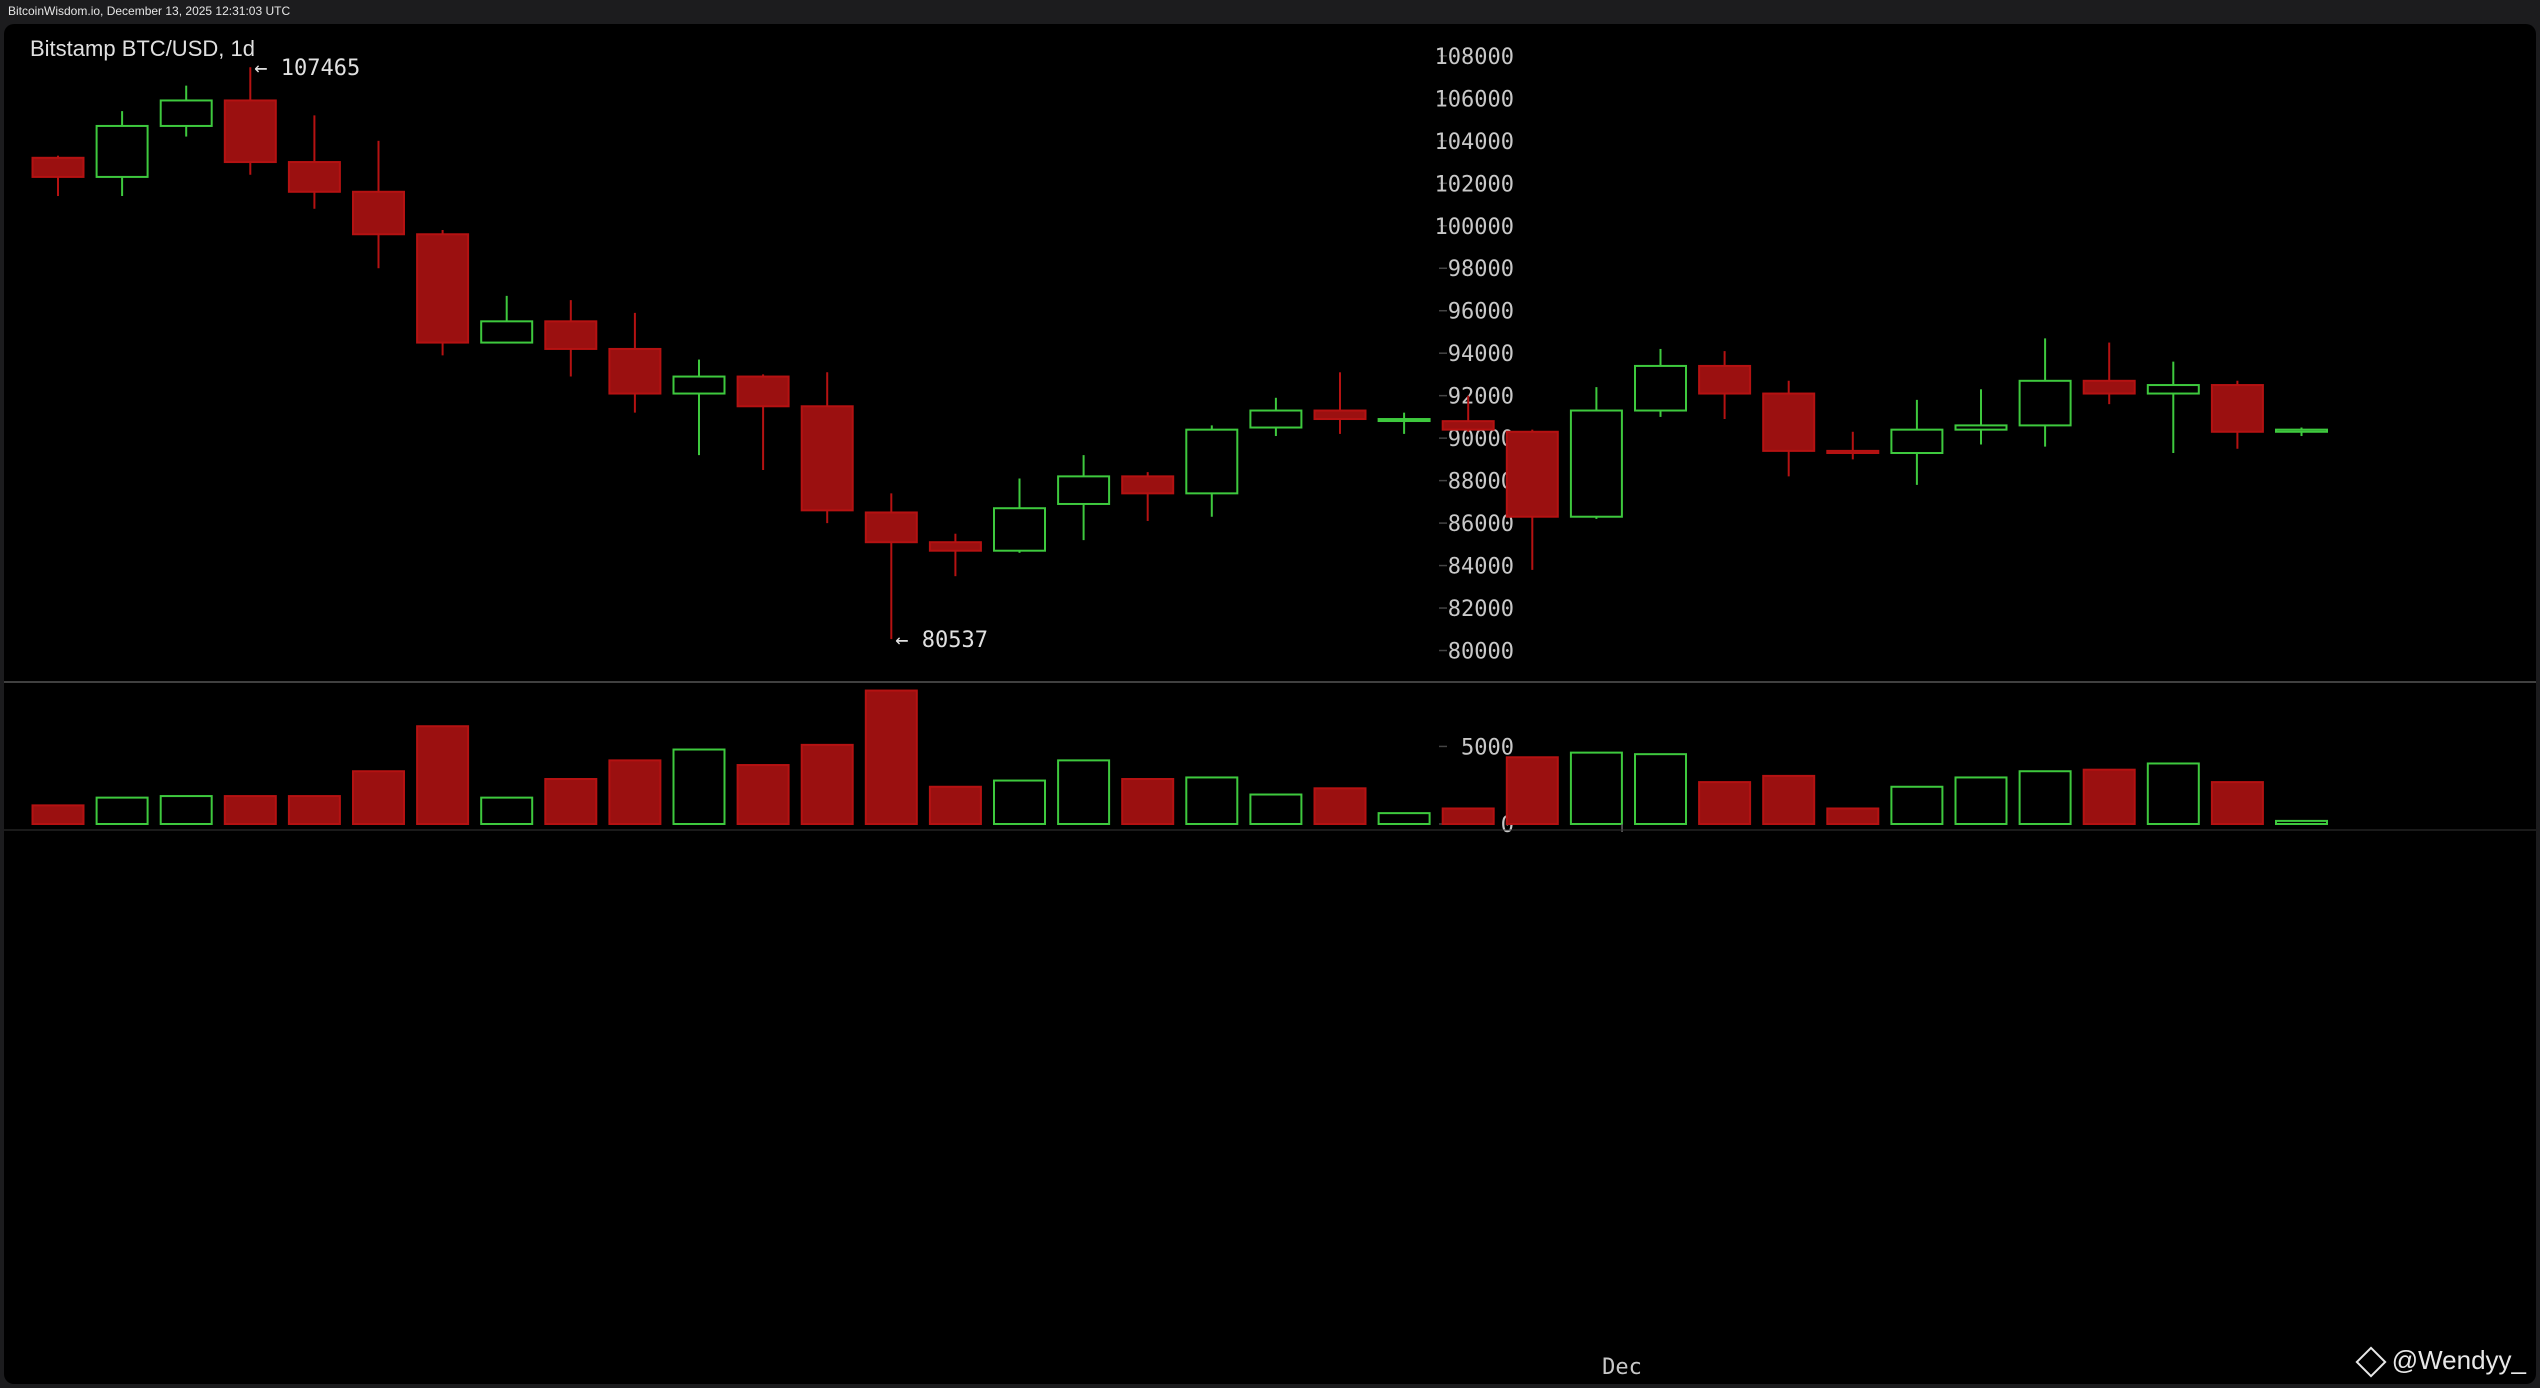 This screenshot has width=2540, height=1388. I want to click on y-tick-label: 106000, so click(1474, 99).